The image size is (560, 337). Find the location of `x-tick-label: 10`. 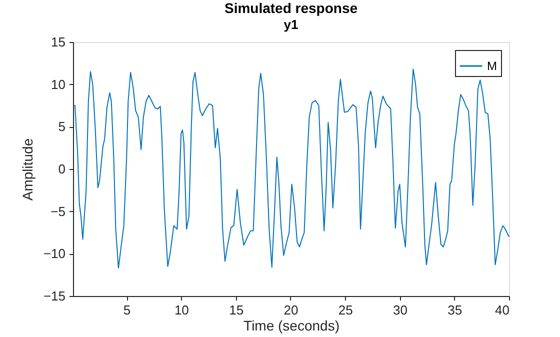

x-tick-label: 10 is located at coordinates (181, 310).